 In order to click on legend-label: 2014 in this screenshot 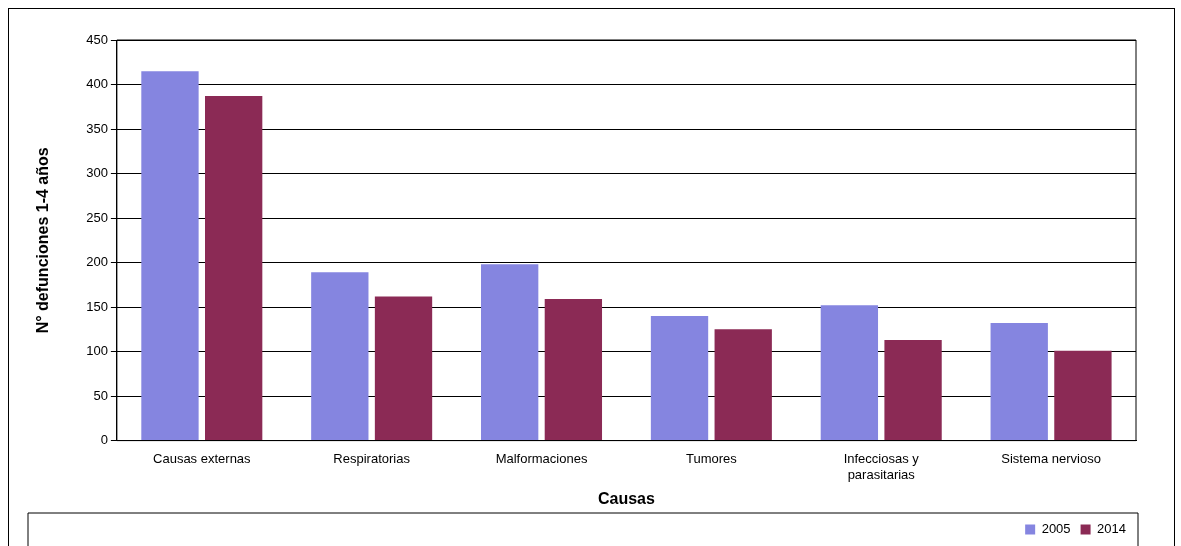, I will do `click(1111, 529)`.